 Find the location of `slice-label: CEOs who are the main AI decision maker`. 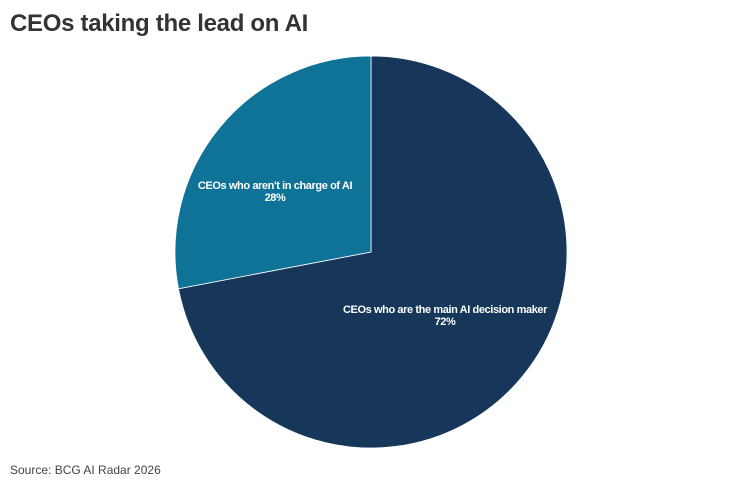

slice-label: CEOs who are the main AI decision maker is located at coordinates (445, 310).